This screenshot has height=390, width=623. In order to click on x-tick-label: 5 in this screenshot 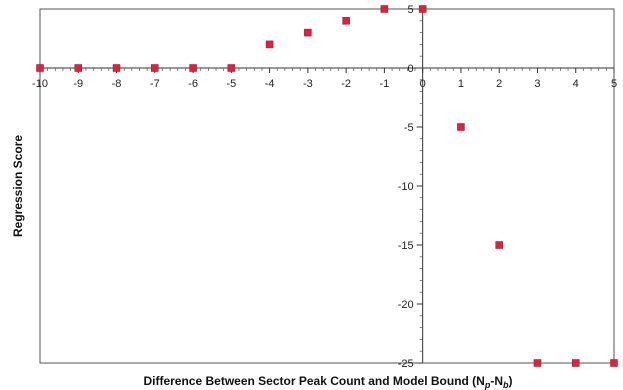, I will do `click(614, 84)`.